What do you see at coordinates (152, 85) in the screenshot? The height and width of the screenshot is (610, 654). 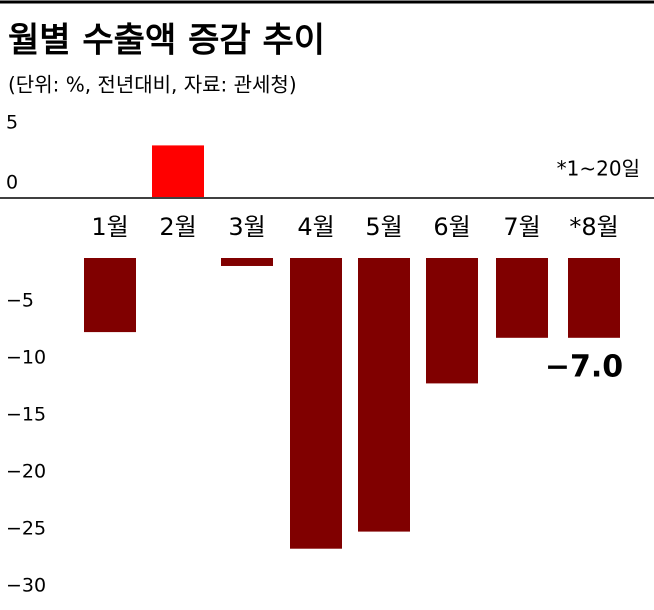 I see `chart-subtitle: (단위: %, 전년대비, 자료: 관세청)` at bounding box center [152, 85].